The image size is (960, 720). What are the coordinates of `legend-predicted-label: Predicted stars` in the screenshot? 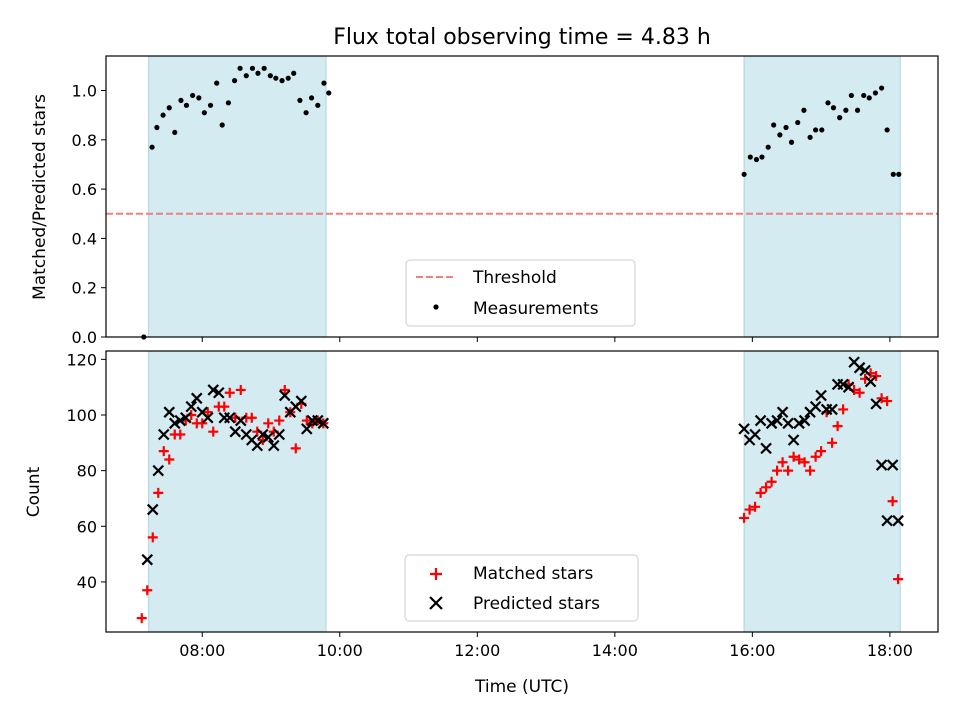 It's located at (536, 604).